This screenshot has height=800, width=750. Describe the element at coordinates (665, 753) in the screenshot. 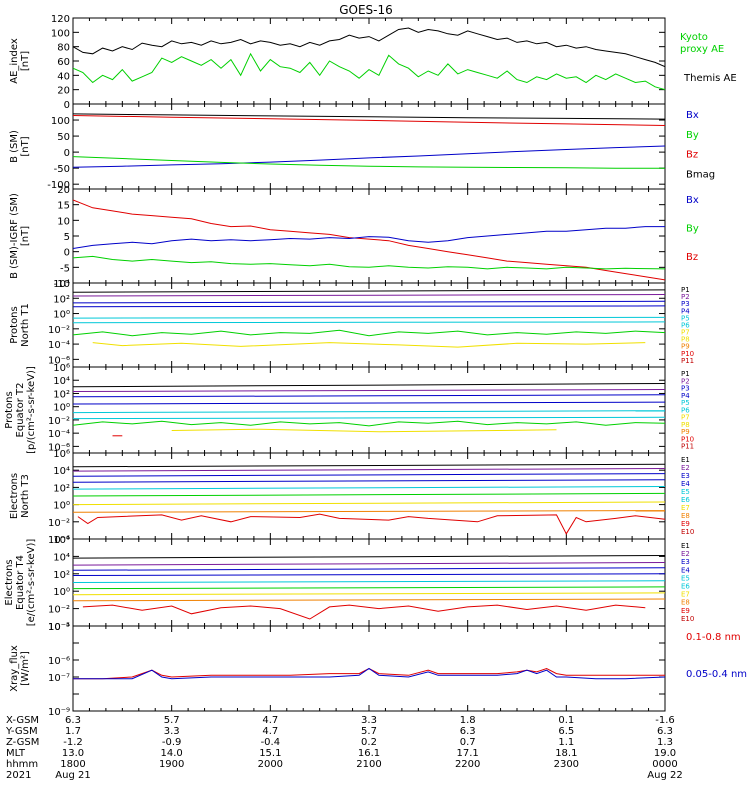

I see `axis-row-value: 19.0` at that location.